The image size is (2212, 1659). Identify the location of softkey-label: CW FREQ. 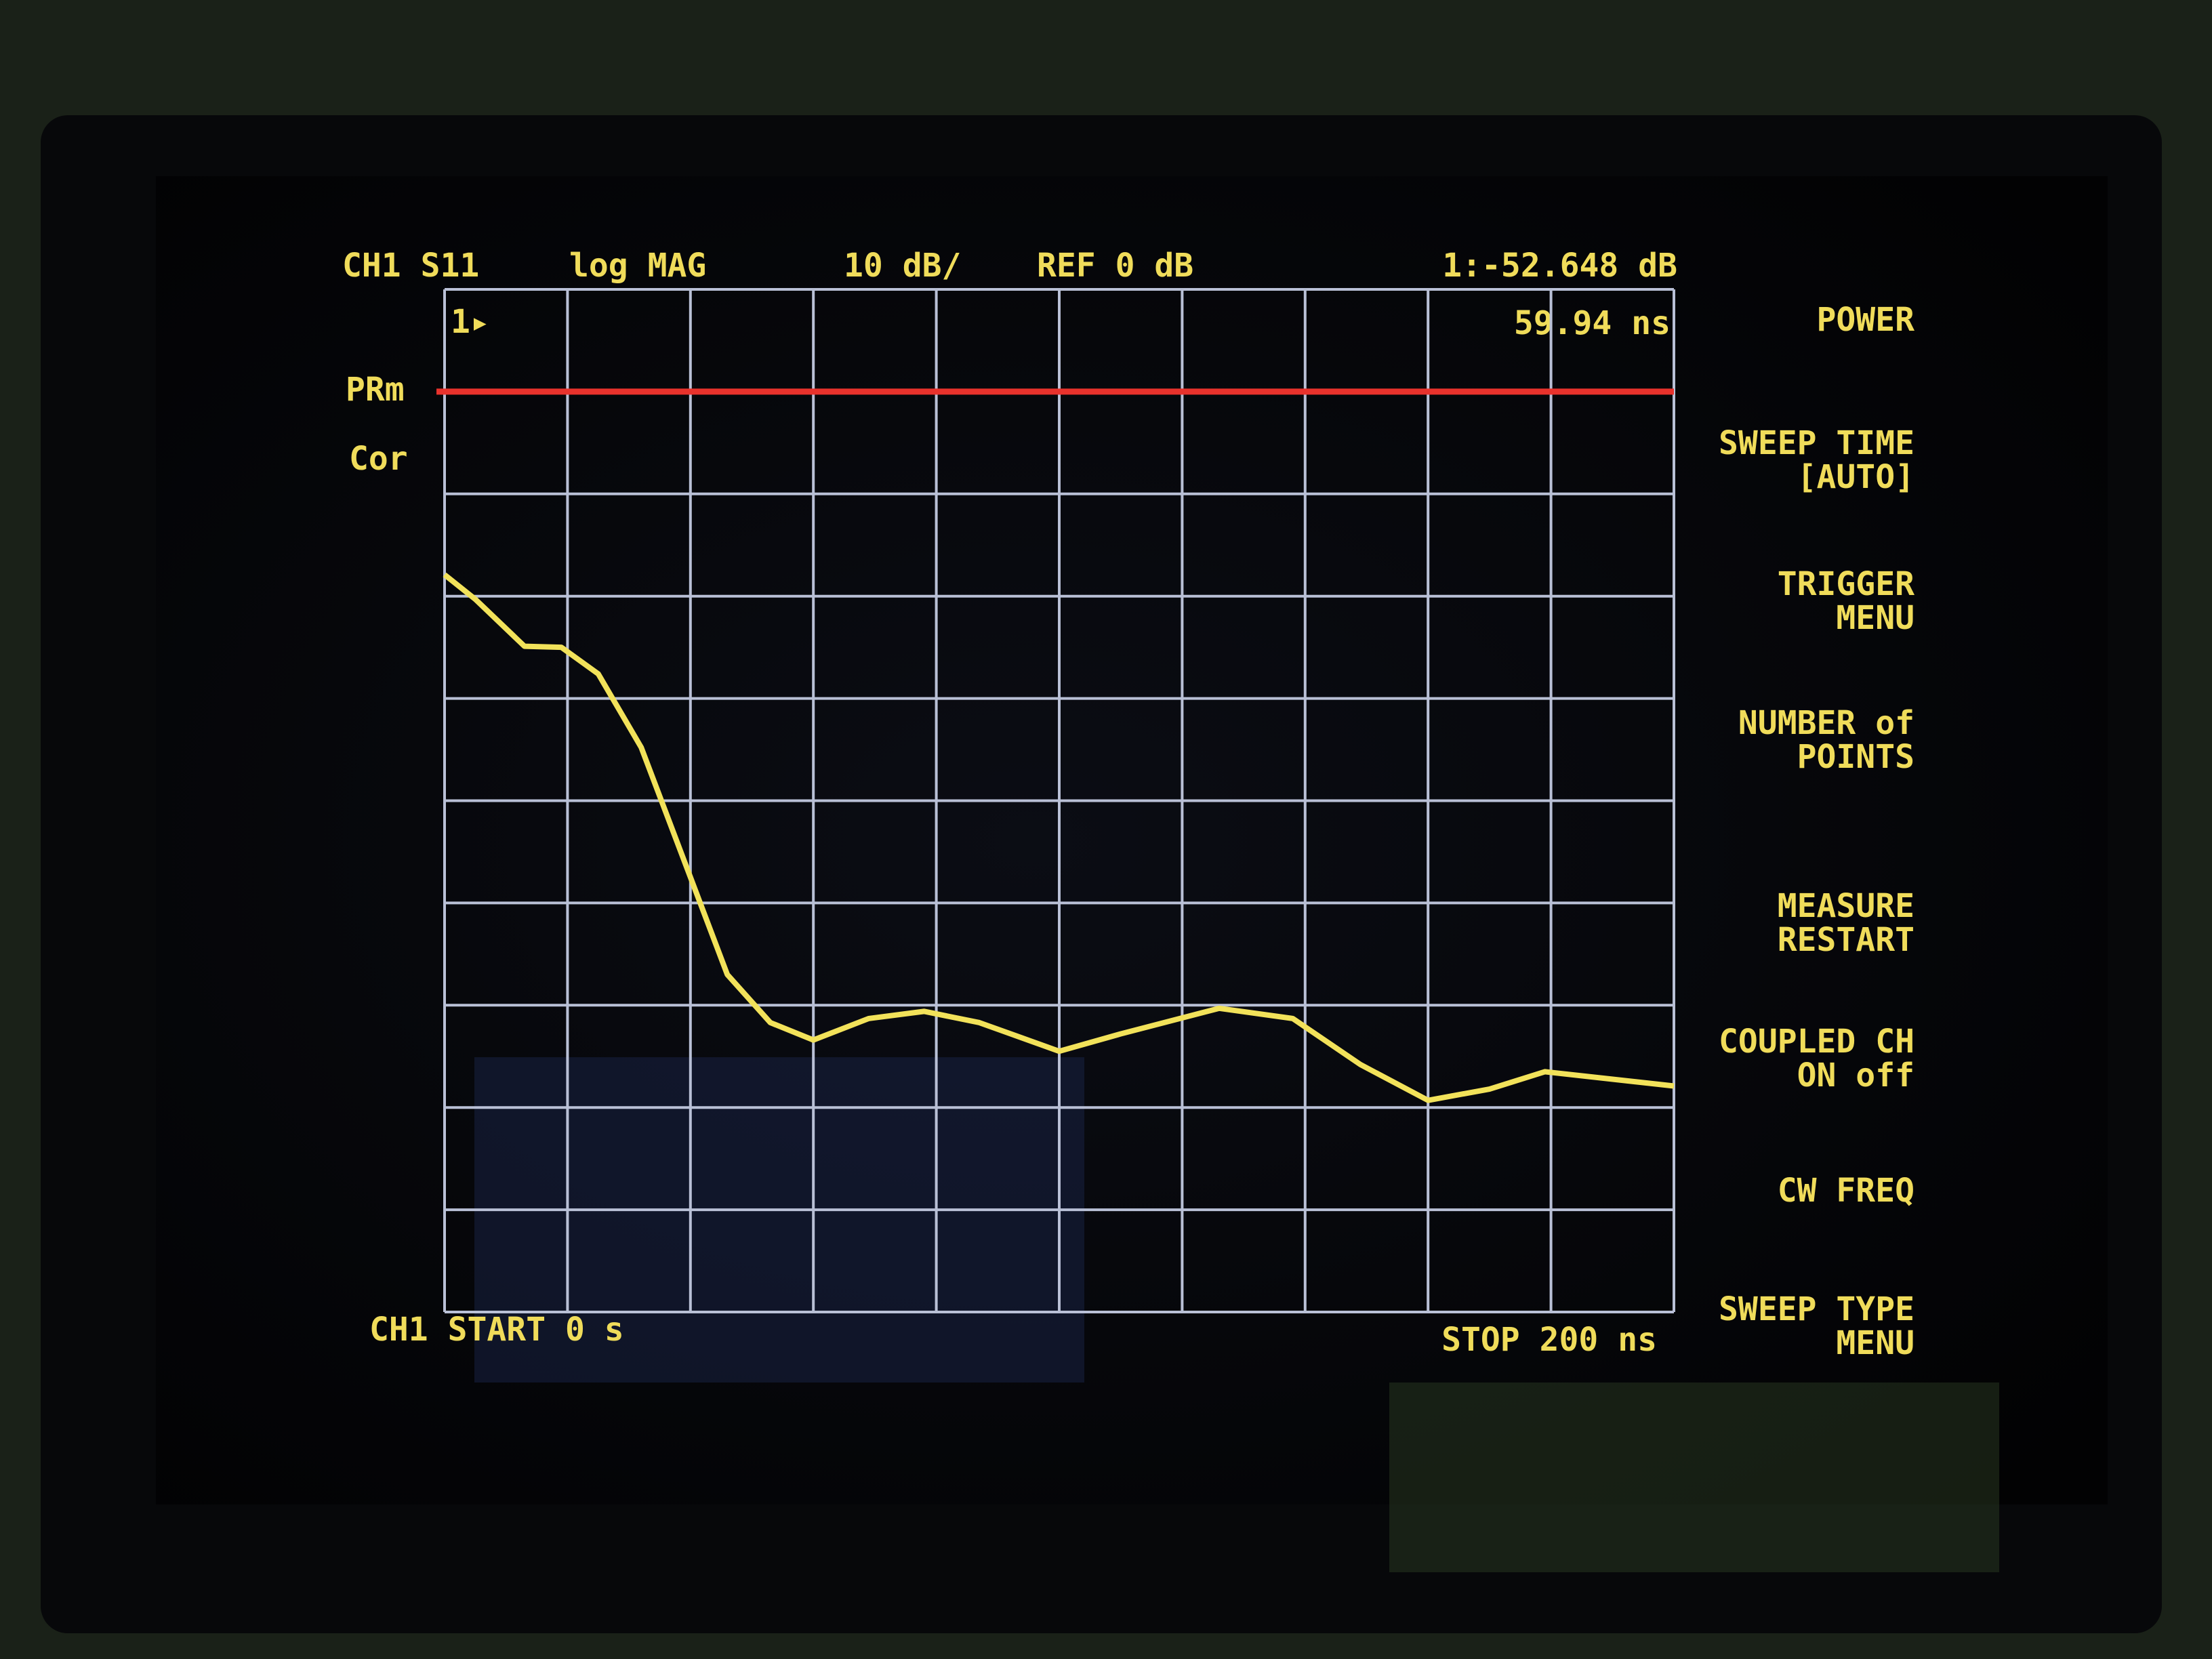
(1846, 1191).